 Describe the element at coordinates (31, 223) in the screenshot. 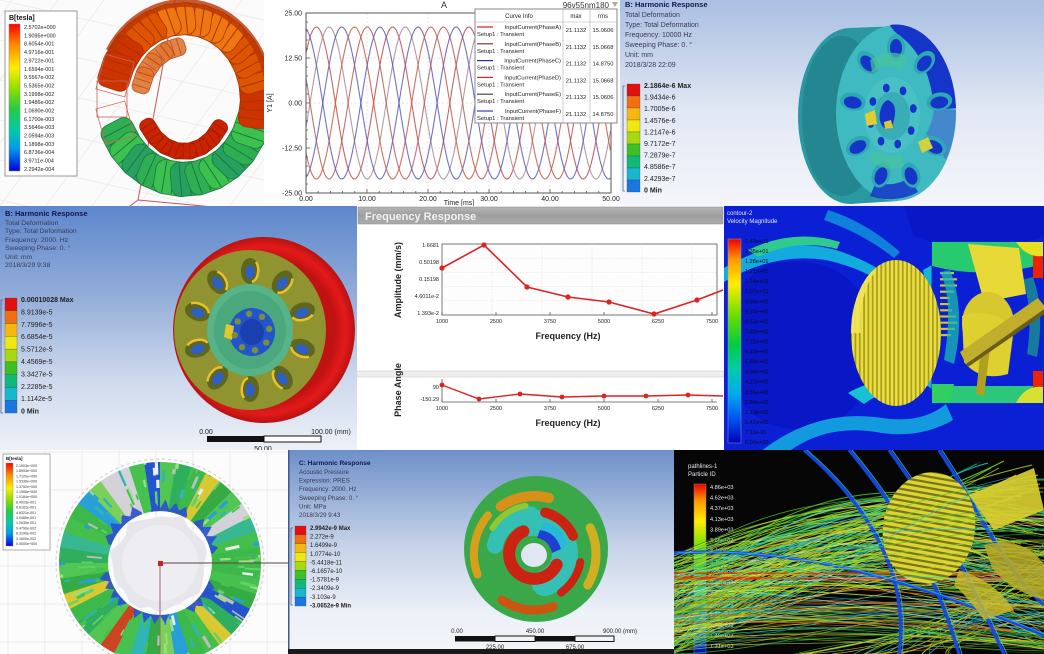

I see `svg-text: Total Deformation` at that location.